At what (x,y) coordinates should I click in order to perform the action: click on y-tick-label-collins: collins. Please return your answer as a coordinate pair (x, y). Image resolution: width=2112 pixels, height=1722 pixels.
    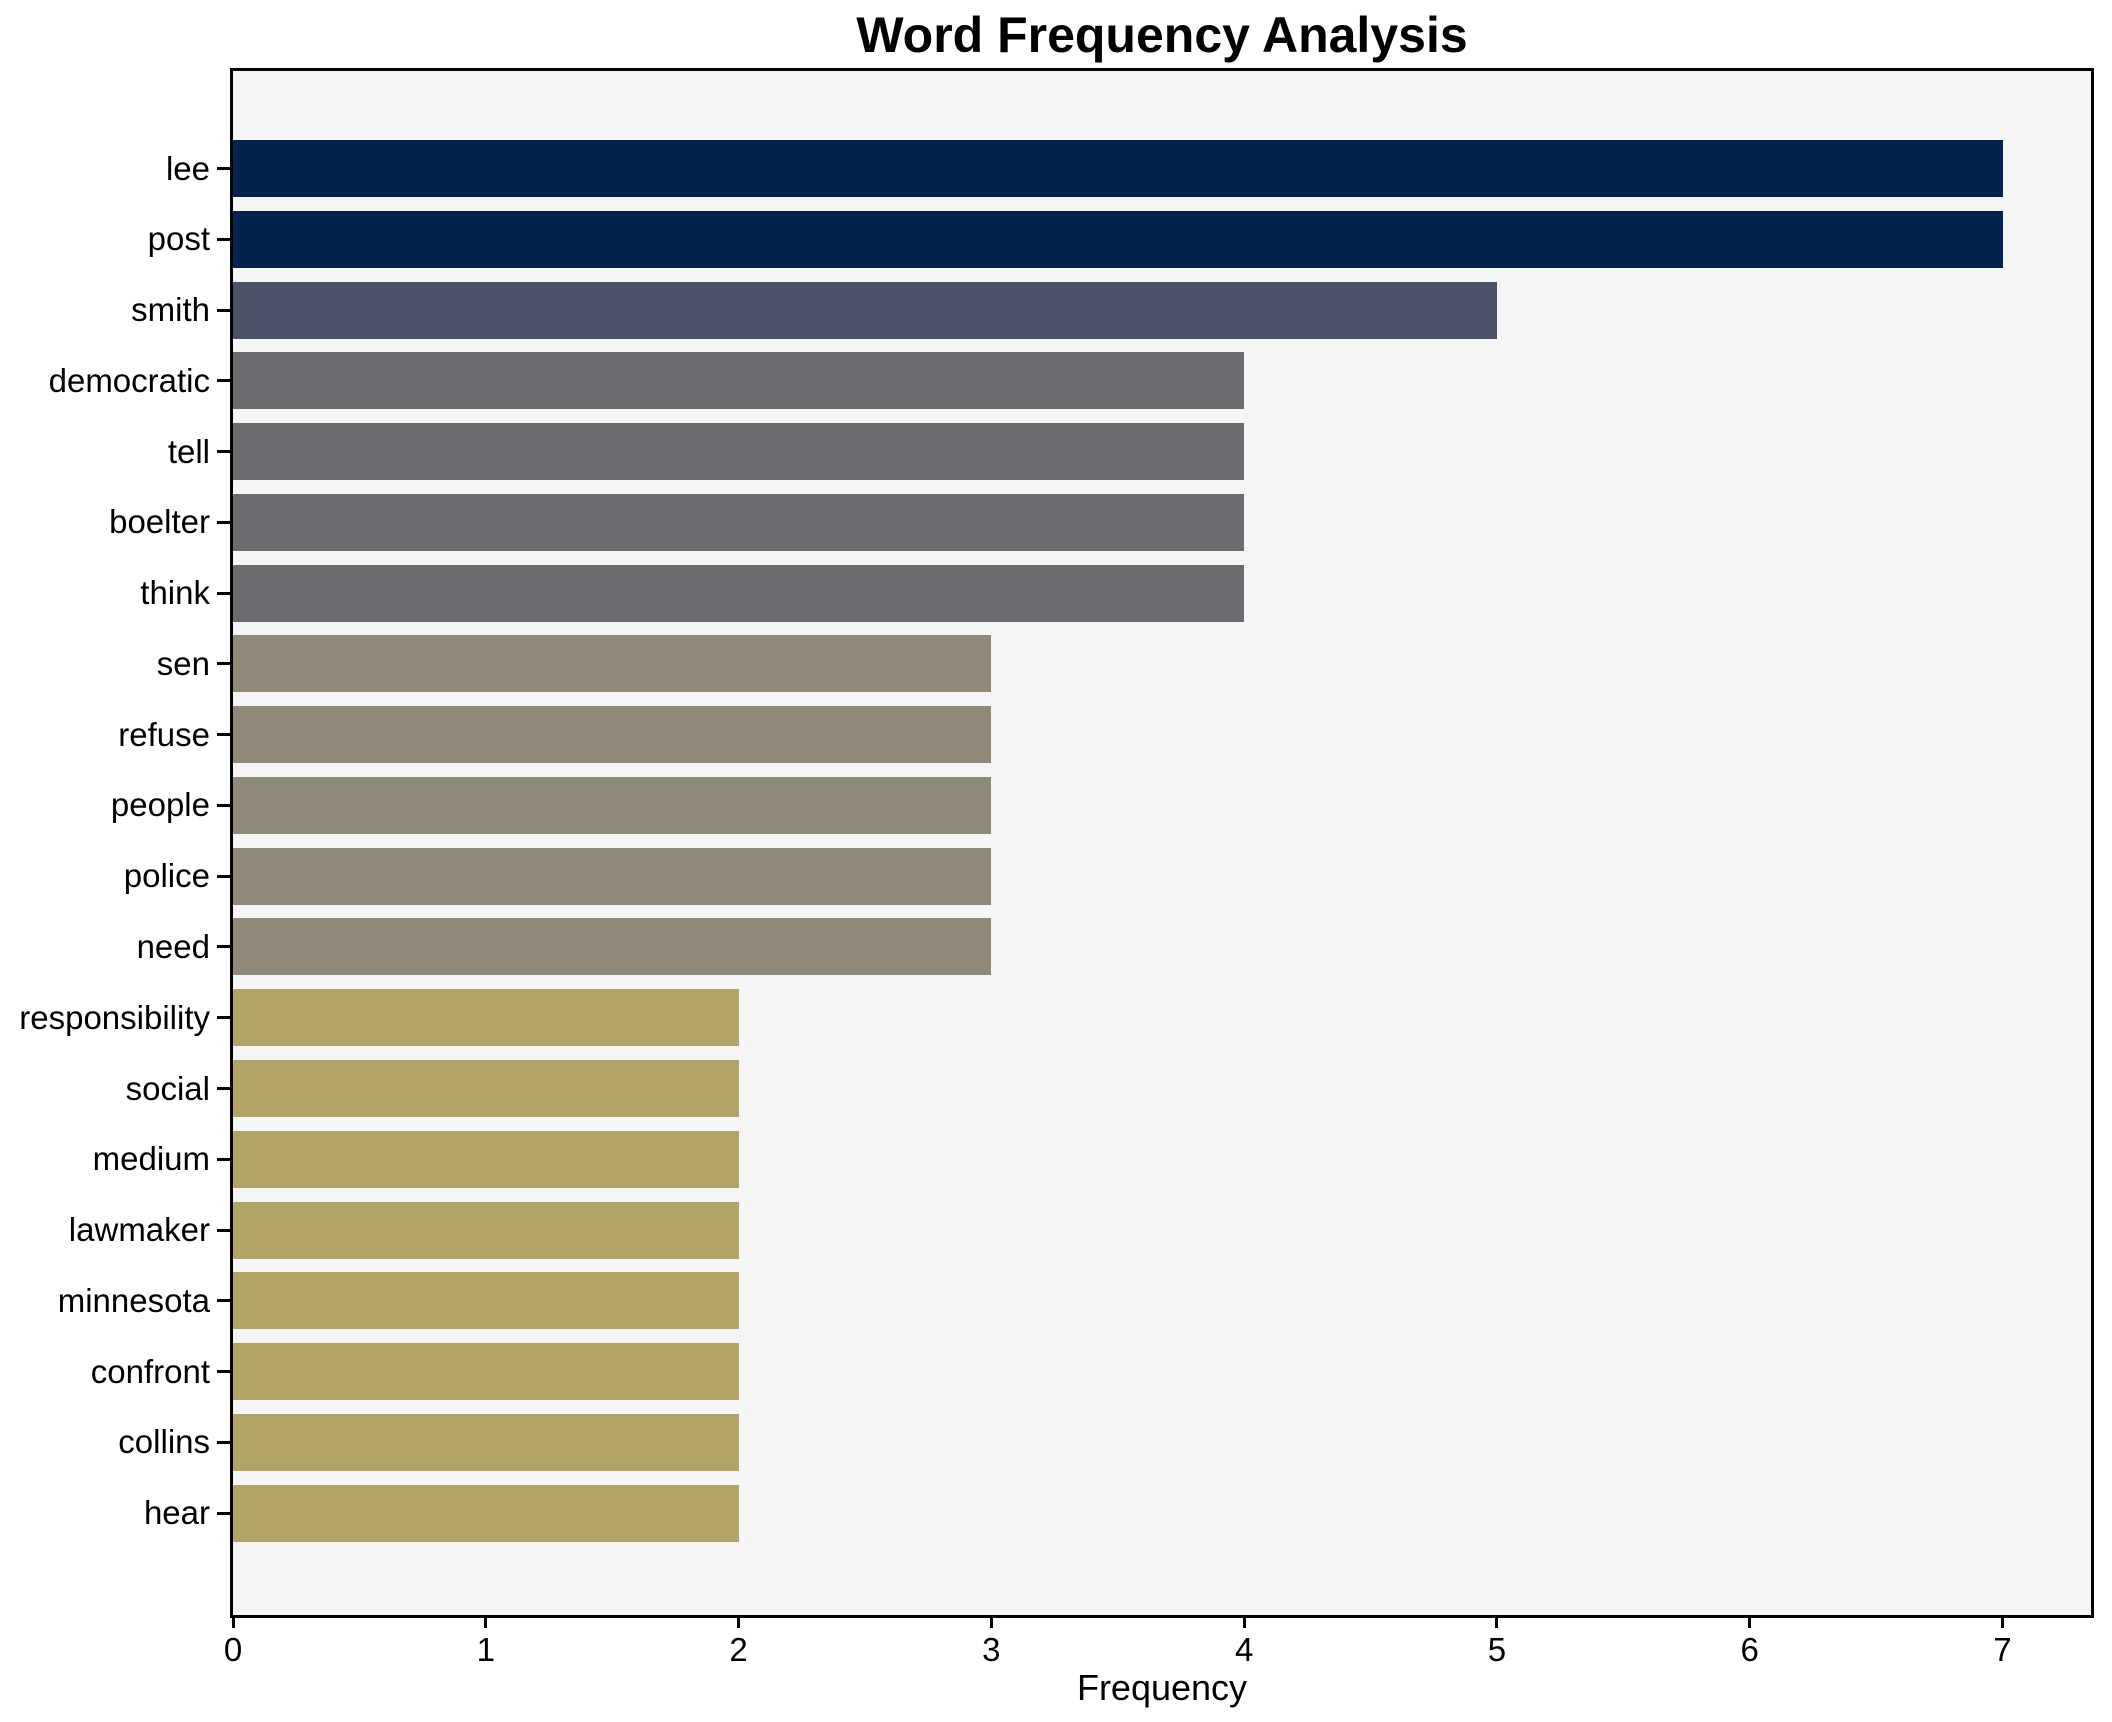
    Looking at the image, I should click on (164, 1442).